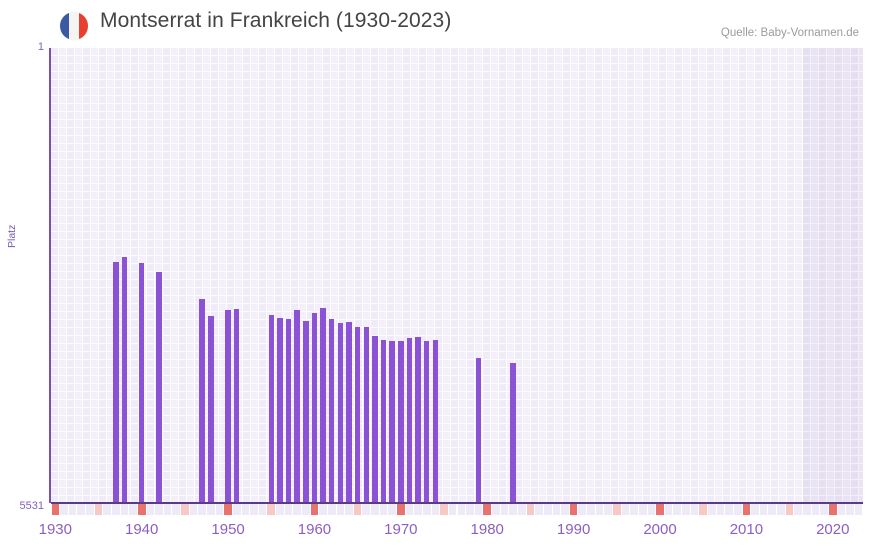 Image resolution: width=873 pixels, height=552 pixels. I want to click on y-axis-tick-bottom: 5531, so click(31, 506).